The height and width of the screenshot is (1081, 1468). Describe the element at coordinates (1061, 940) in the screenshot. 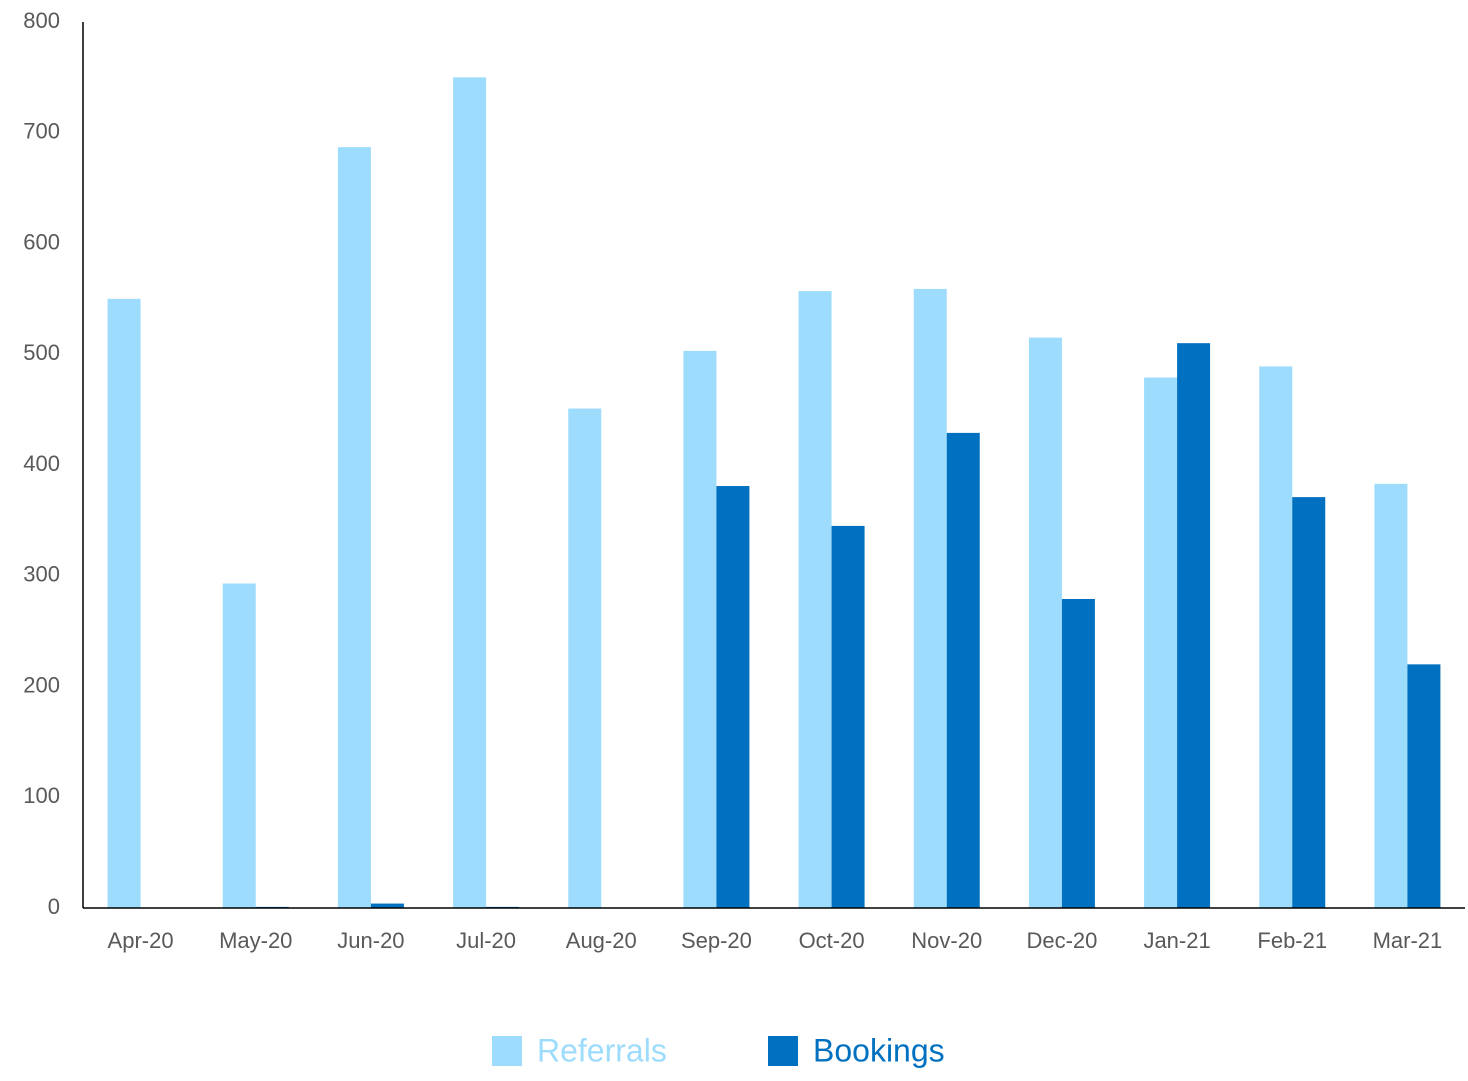

I see `x-tick-label: Dec-20` at that location.